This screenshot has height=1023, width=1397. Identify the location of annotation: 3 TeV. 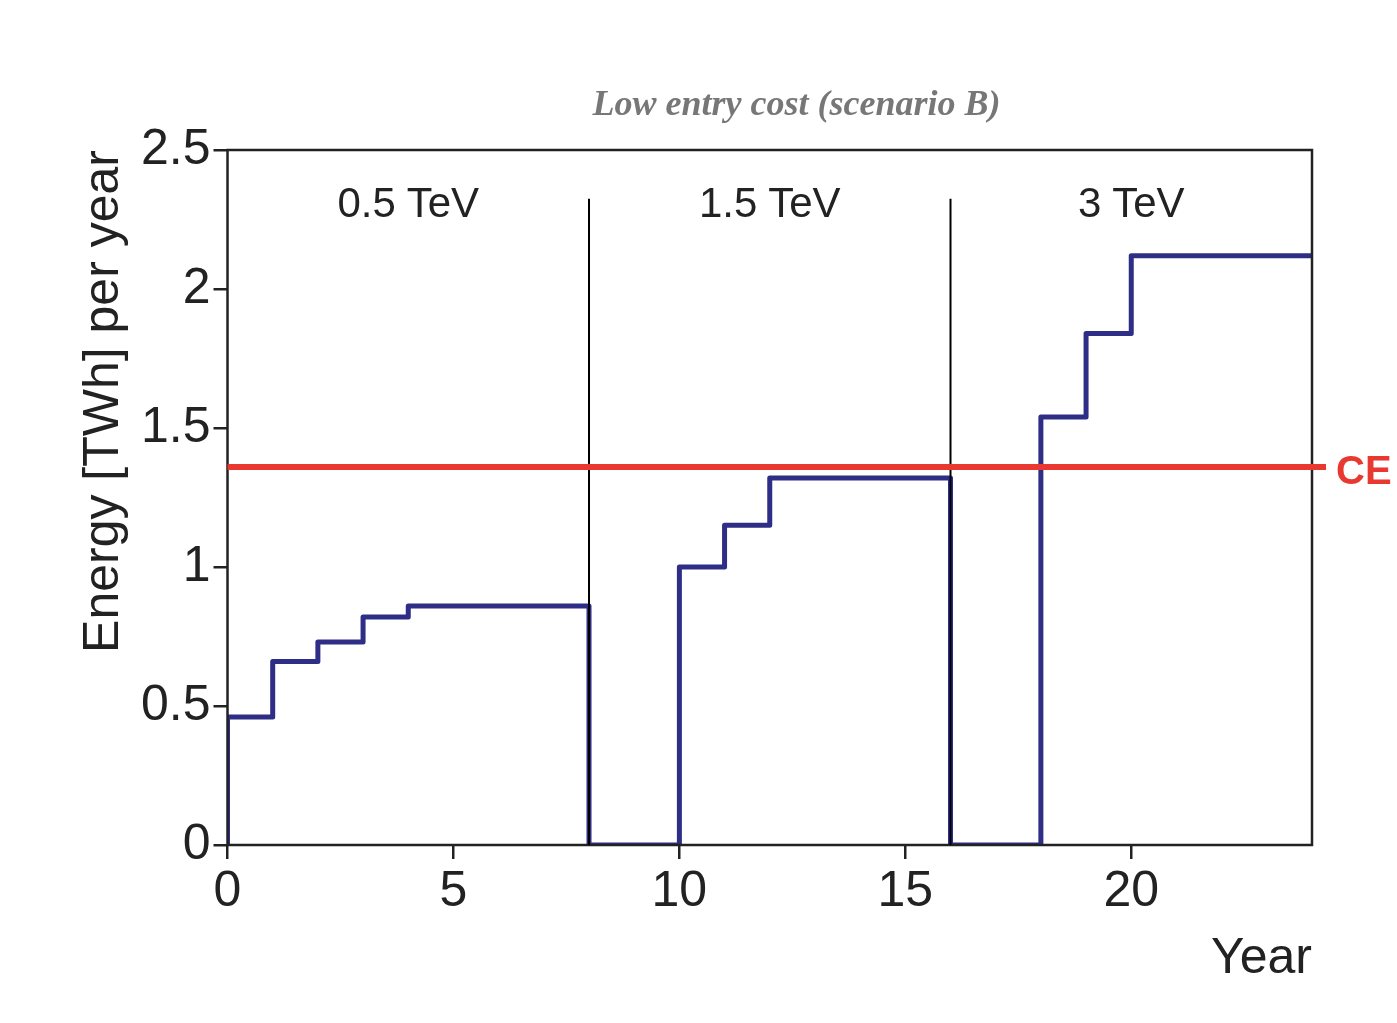
(1131, 202).